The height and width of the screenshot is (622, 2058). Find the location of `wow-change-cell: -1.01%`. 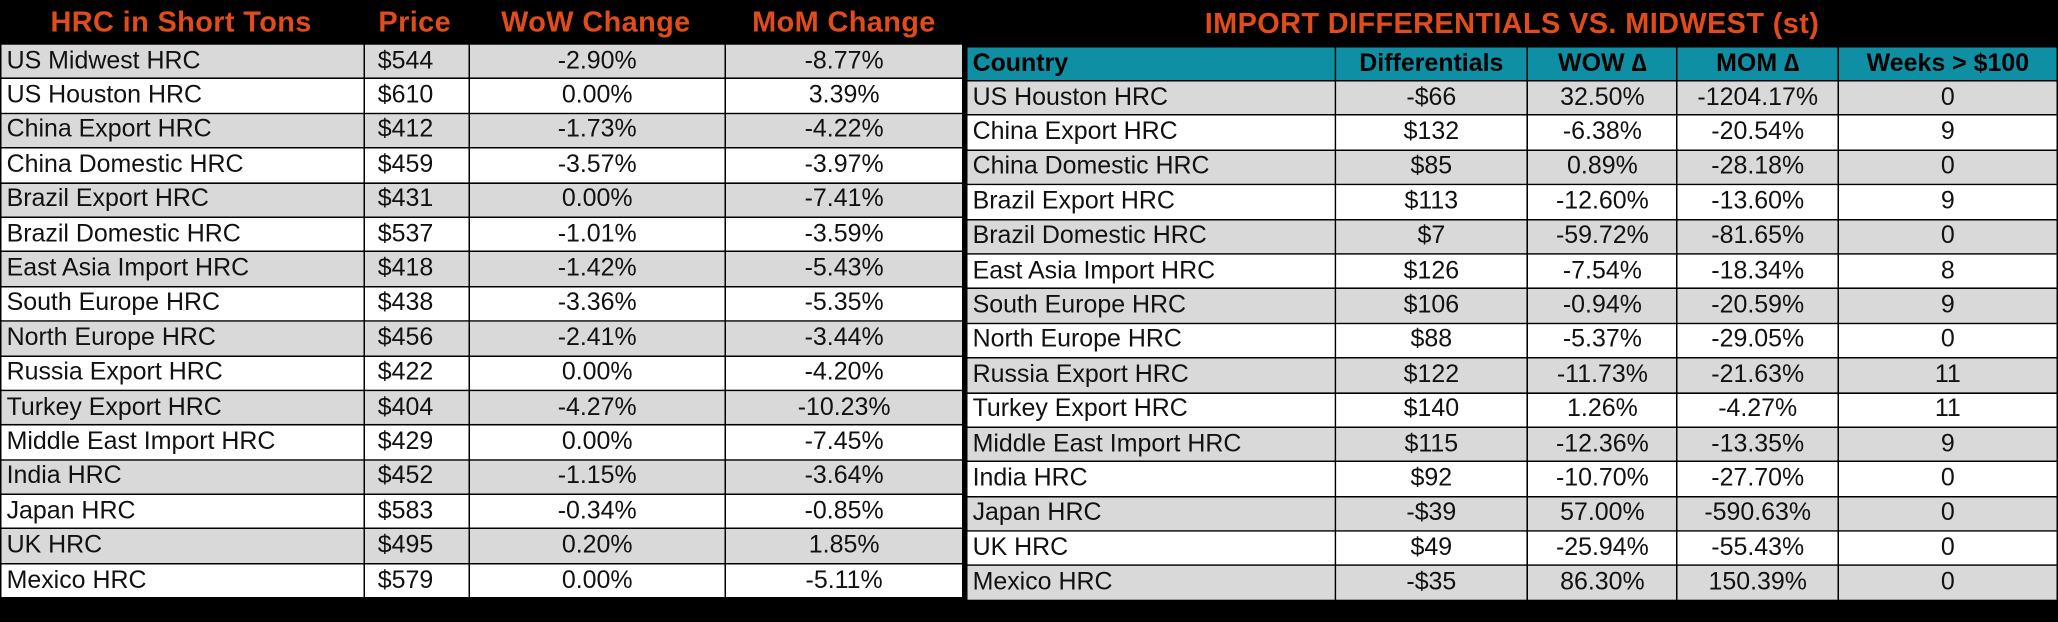

wow-change-cell: -1.01% is located at coordinates (597, 234).